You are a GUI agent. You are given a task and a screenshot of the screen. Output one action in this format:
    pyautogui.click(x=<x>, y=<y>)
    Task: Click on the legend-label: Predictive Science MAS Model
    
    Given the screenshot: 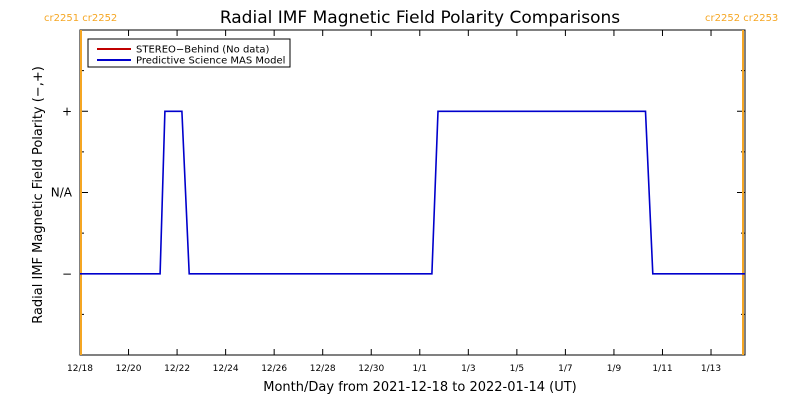 What is the action you would take?
    pyautogui.click(x=210, y=61)
    